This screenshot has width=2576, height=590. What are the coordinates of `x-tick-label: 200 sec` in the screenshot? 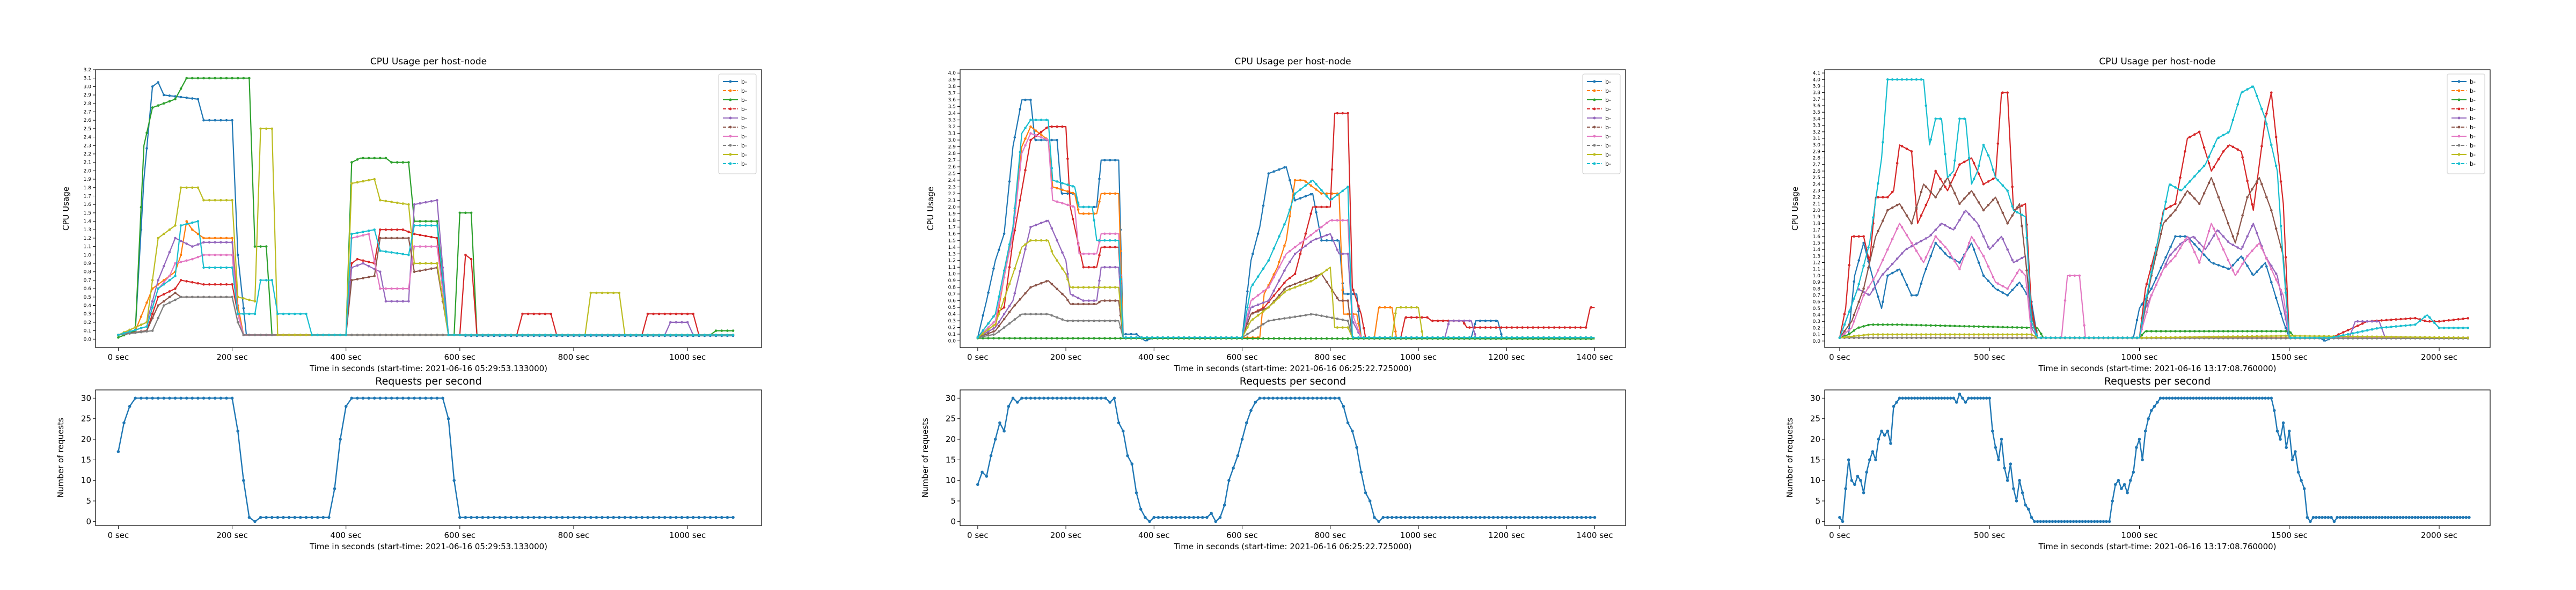 It's located at (232, 357).